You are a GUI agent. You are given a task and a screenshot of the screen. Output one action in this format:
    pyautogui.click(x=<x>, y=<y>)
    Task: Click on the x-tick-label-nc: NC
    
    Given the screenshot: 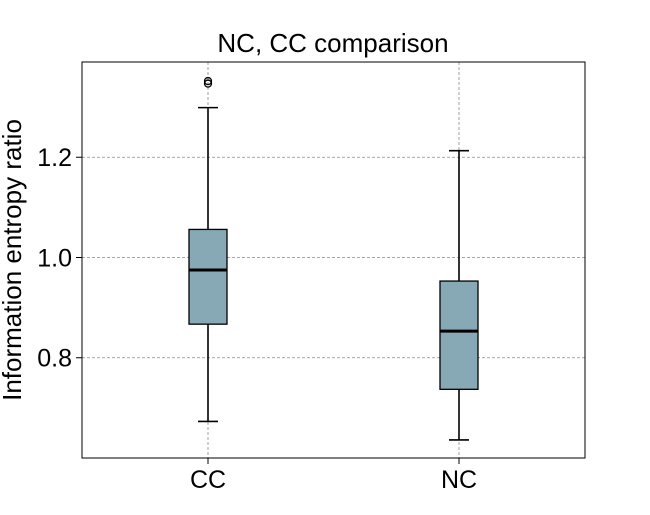 What is the action you would take?
    pyautogui.click(x=459, y=480)
    